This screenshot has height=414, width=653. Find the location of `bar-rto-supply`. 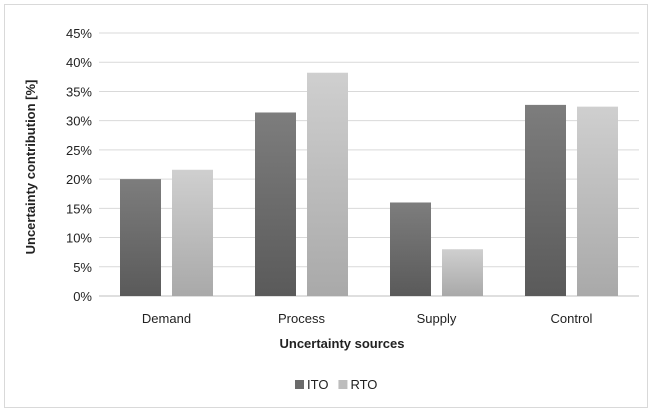

bar-rto-supply is located at coordinates (462, 272).